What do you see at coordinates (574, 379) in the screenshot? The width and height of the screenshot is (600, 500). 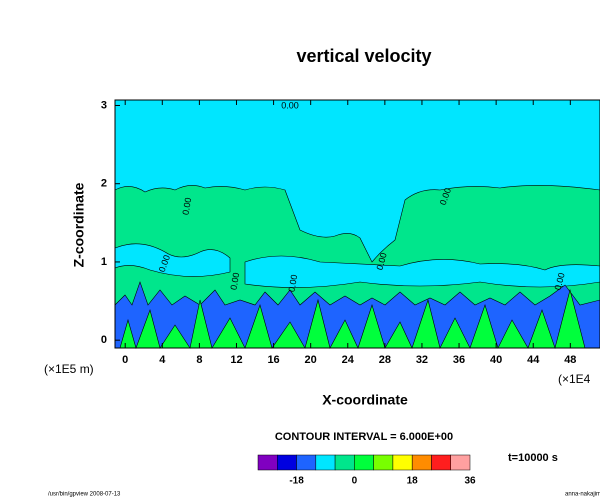 I see `x-unit: (×1E4` at bounding box center [574, 379].